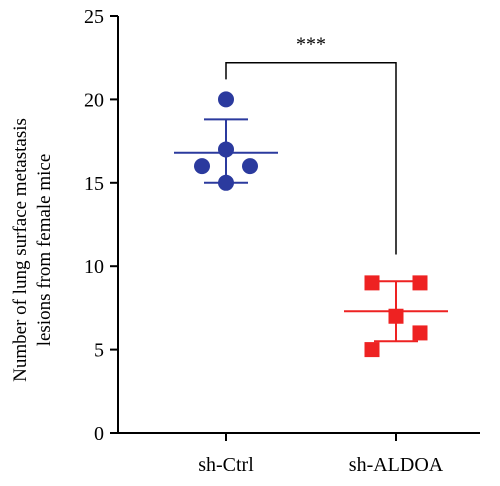 The height and width of the screenshot is (486, 500). What do you see at coordinates (99, 434) in the screenshot?
I see `y-tick-label: 0` at bounding box center [99, 434].